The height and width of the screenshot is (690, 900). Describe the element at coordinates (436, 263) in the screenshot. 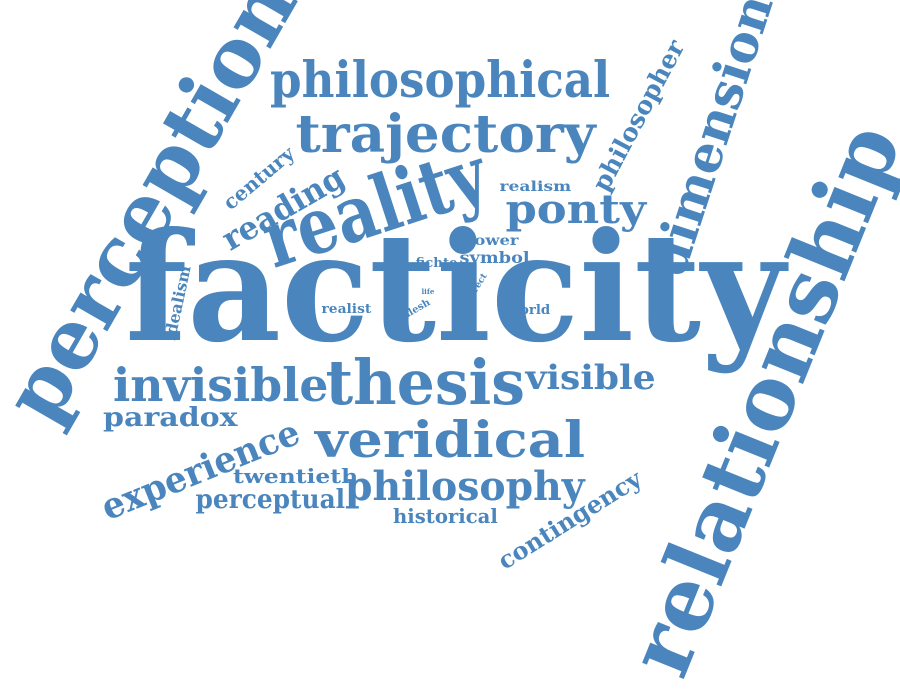

I see `word-fichte: fichte` at that location.